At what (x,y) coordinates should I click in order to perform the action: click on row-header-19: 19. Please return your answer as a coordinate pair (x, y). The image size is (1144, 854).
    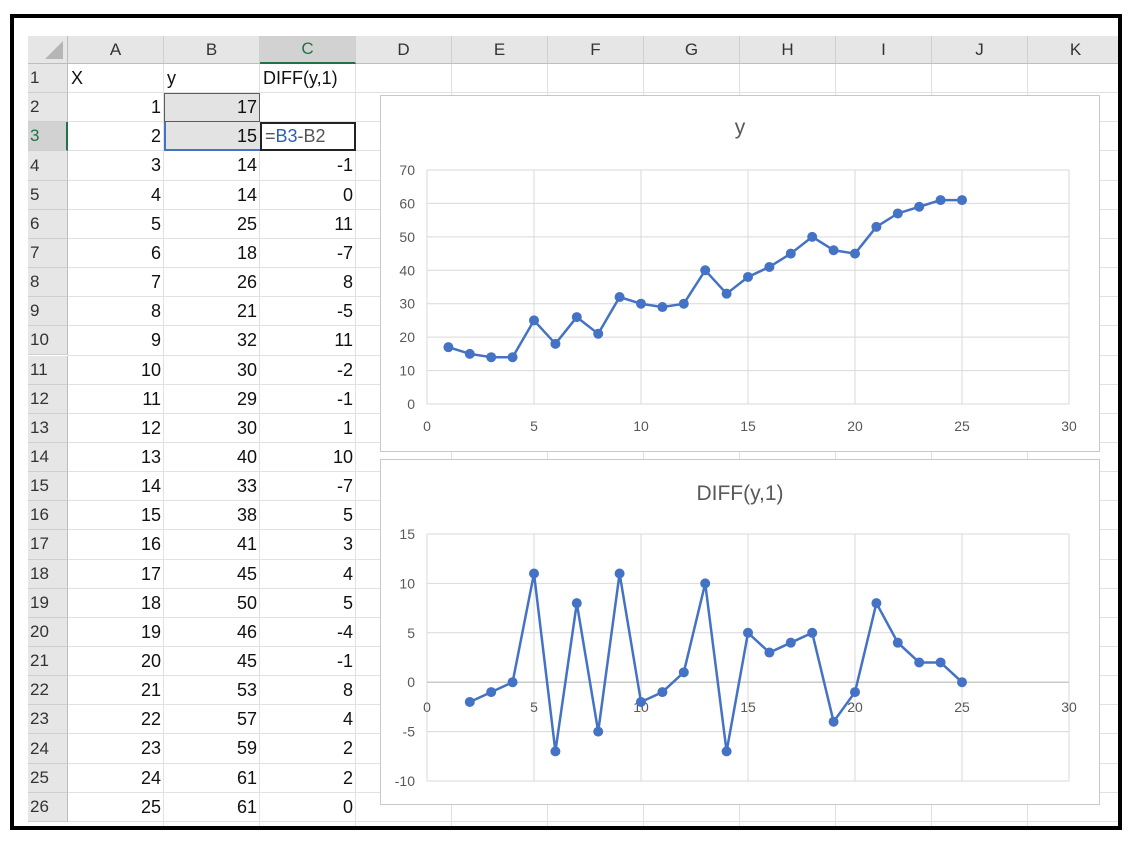
    Looking at the image, I should click on (48, 603).